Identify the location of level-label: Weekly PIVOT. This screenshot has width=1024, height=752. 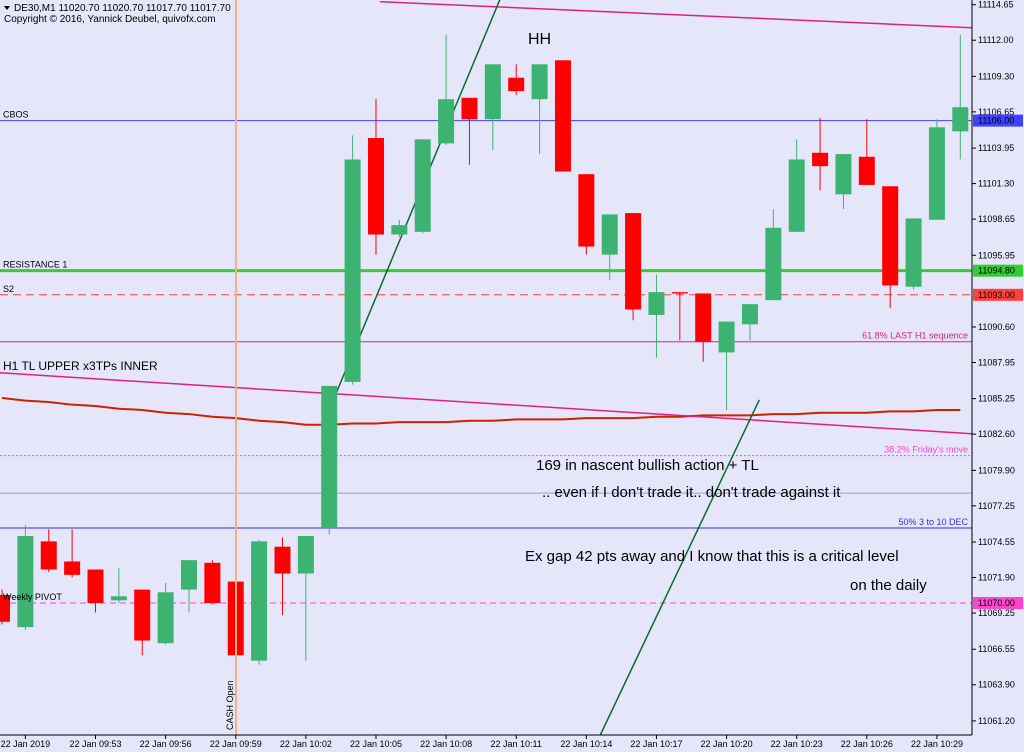
(32, 597).